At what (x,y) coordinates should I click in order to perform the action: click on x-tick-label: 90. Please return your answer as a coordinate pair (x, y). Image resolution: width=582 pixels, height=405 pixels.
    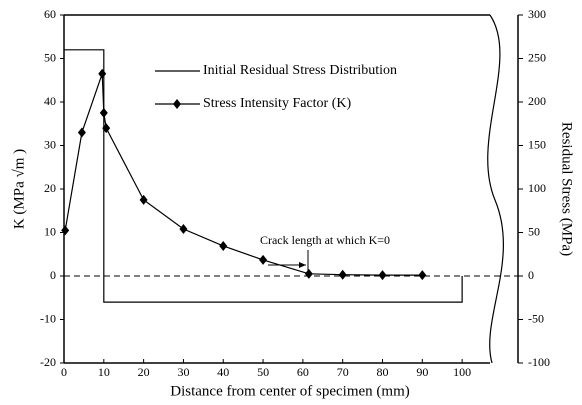
    Looking at the image, I should click on (422, 372).